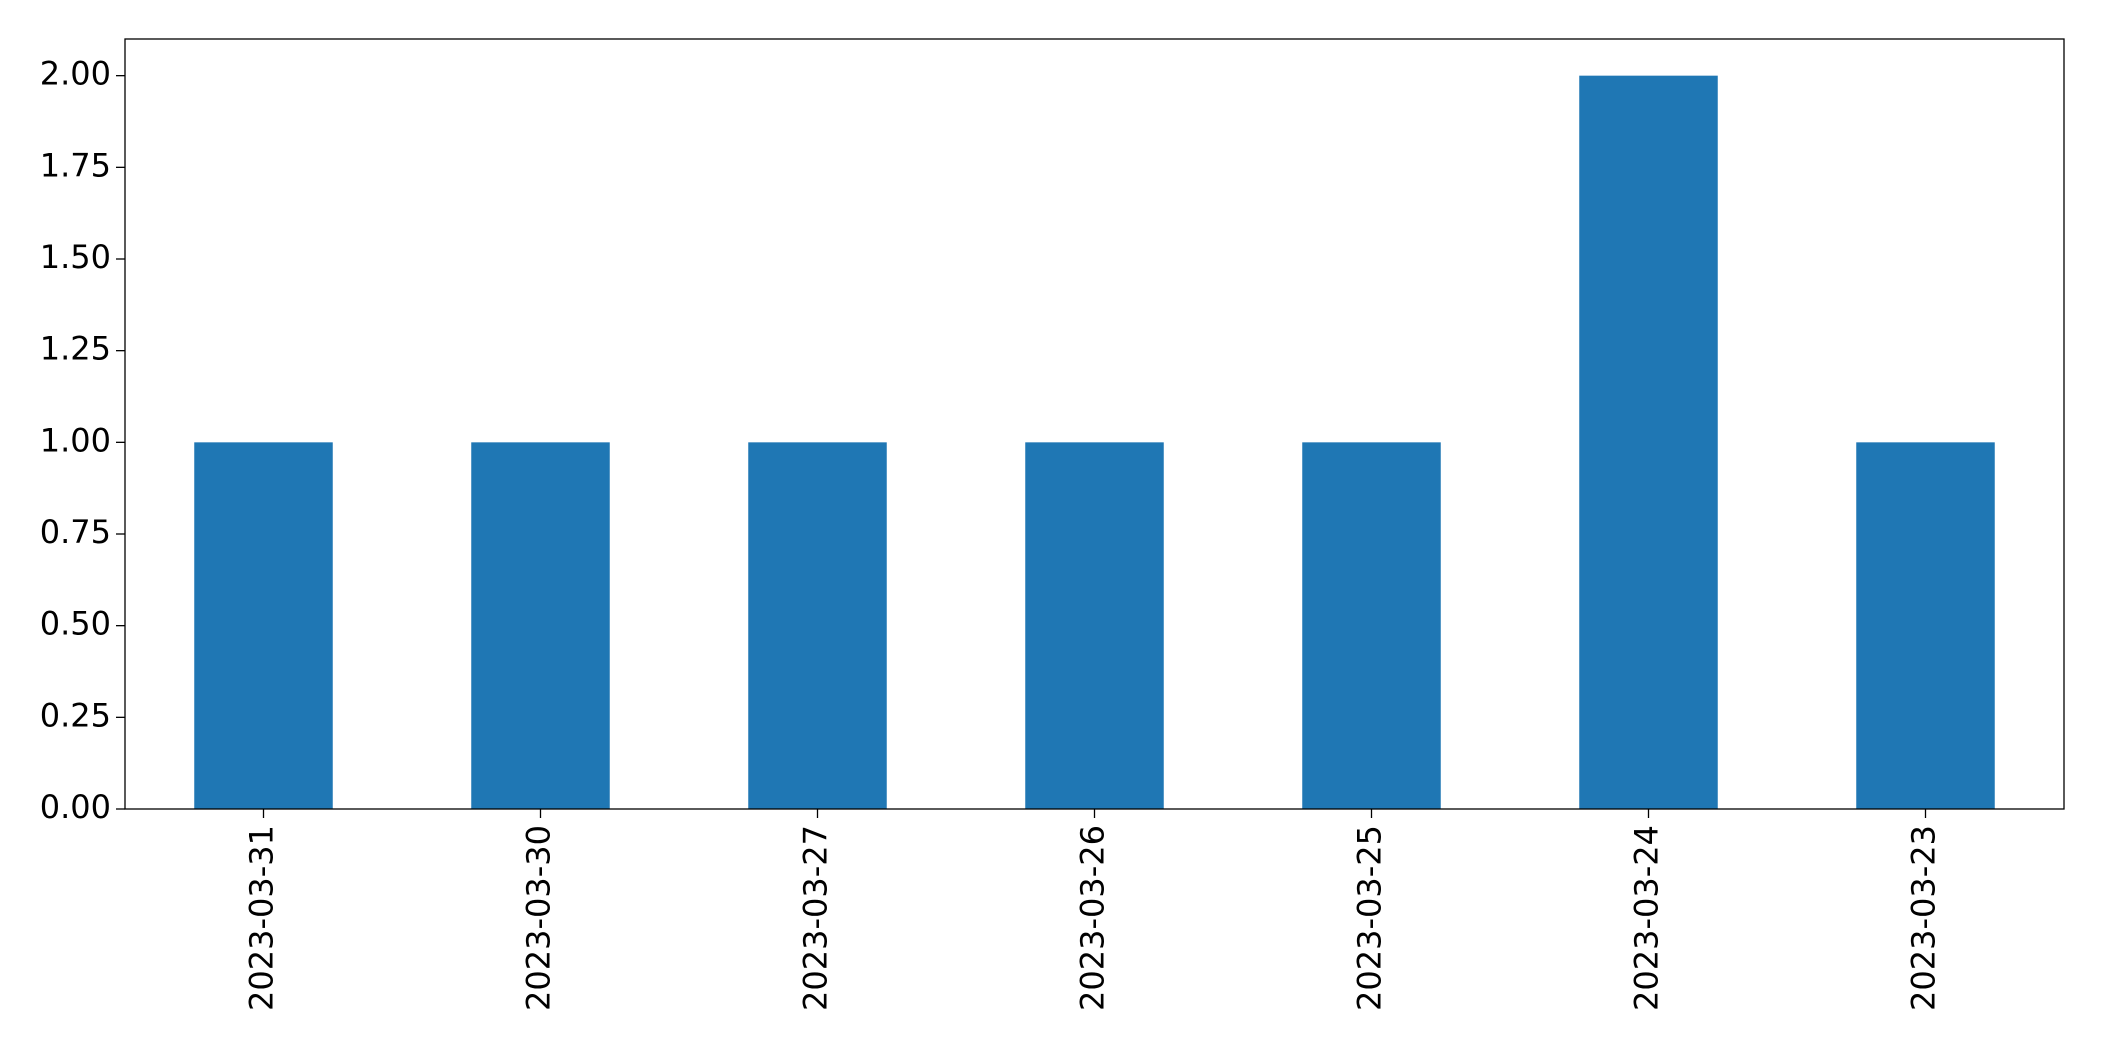  I want to click on y-tick-label: 1.00, so click(75, 440).